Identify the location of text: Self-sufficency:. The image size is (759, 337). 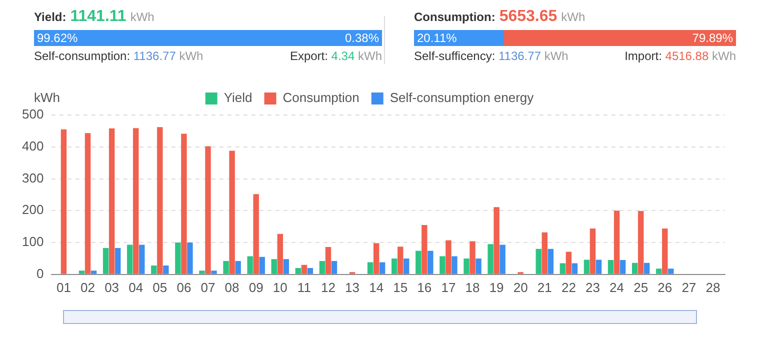
(455, 56).